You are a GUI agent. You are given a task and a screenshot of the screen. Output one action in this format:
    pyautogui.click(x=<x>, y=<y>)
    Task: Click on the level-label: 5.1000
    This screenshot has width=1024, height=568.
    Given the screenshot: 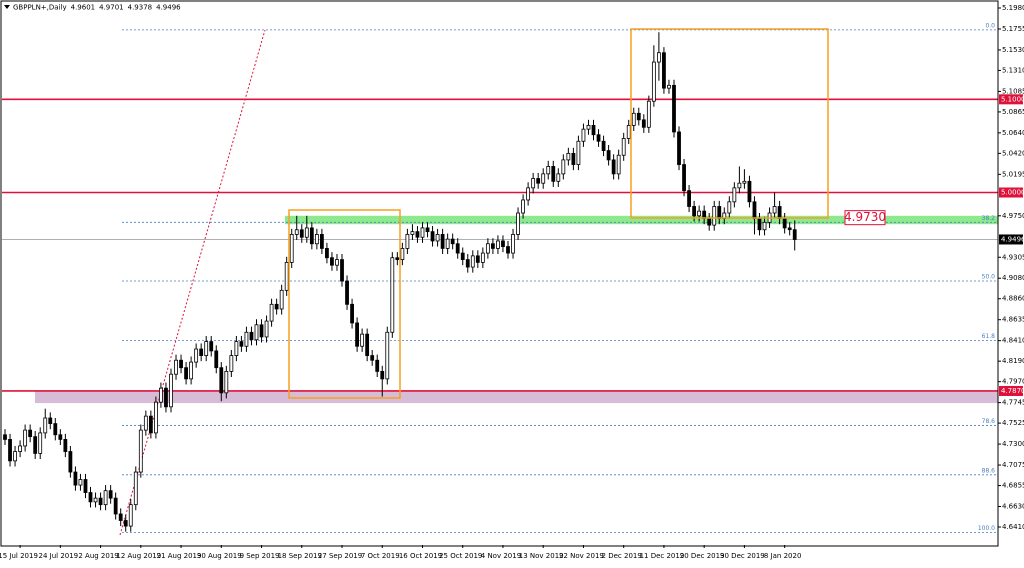 What is the action you would take?
    pyautogui.click(x=1012, y=99)
    